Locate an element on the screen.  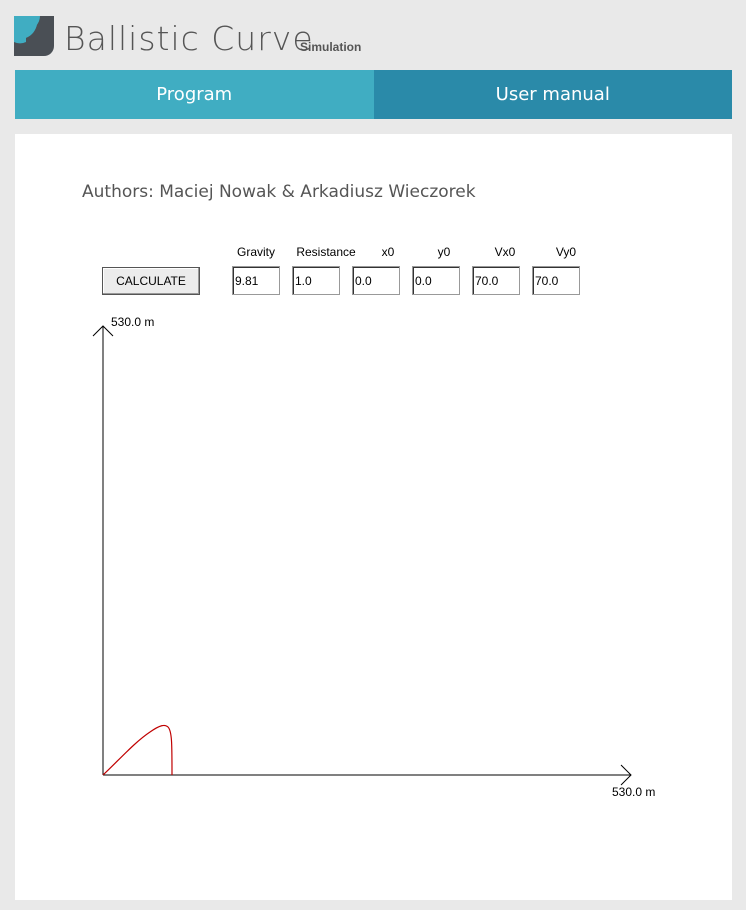
resistance-label: Resistance is located at coordinates (326, 252).